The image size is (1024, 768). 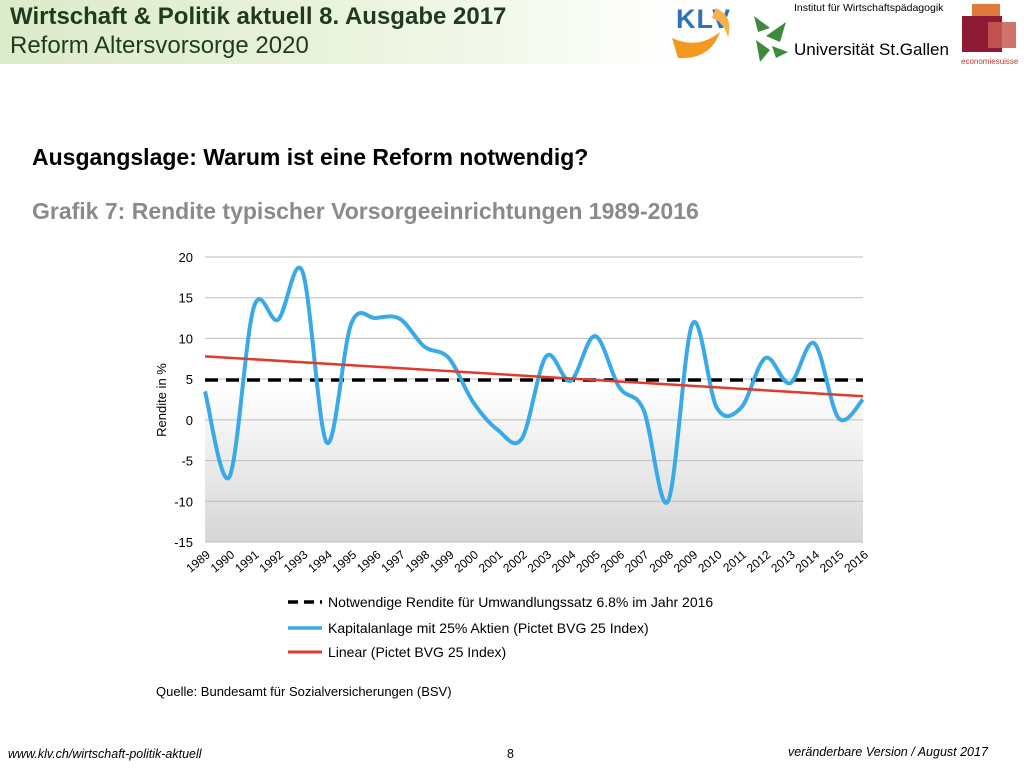 What do you see at coordinates (869, 8) in the screenshot?
I see `hsg-institute-label: Institut für Wirtschaftspädagogik` at bounding box center [869, 8].